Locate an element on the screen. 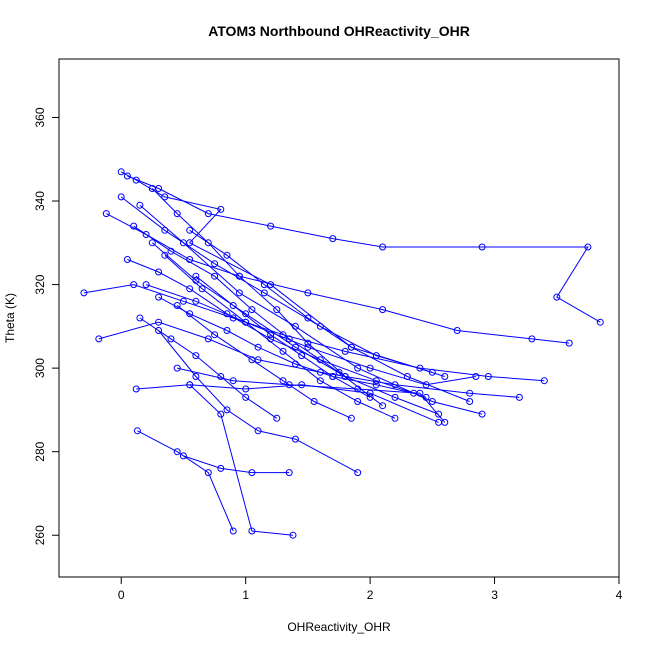 This screenshot has height=650, width=650. y-tick-label: 280 is located at coordinates (40, 451).